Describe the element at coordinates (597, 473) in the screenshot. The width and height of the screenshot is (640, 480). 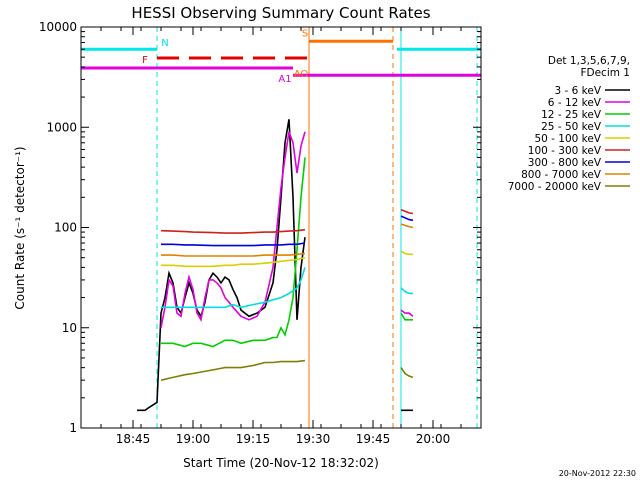
I see `timestamp: 20-Nov-2012 22:30` at that location.